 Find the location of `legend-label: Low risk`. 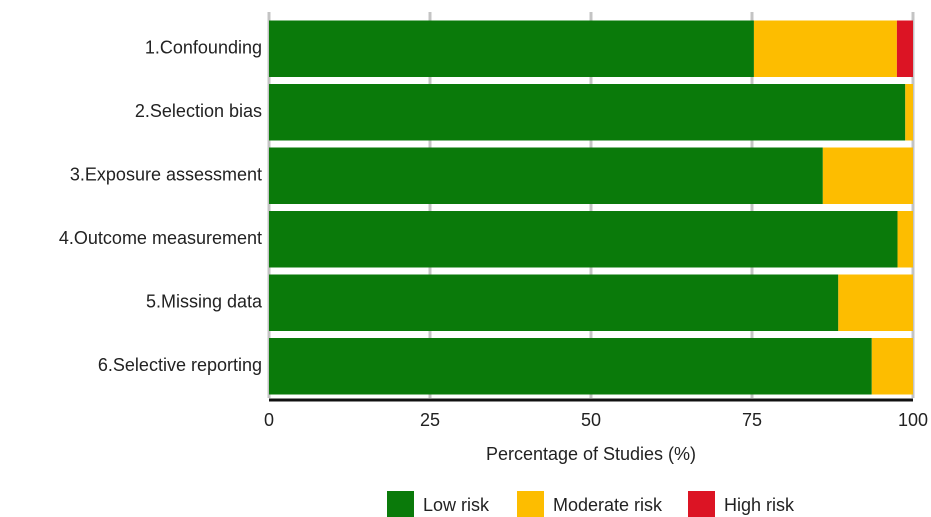

legend-label: Low risk is located at coordinates (456, 505).